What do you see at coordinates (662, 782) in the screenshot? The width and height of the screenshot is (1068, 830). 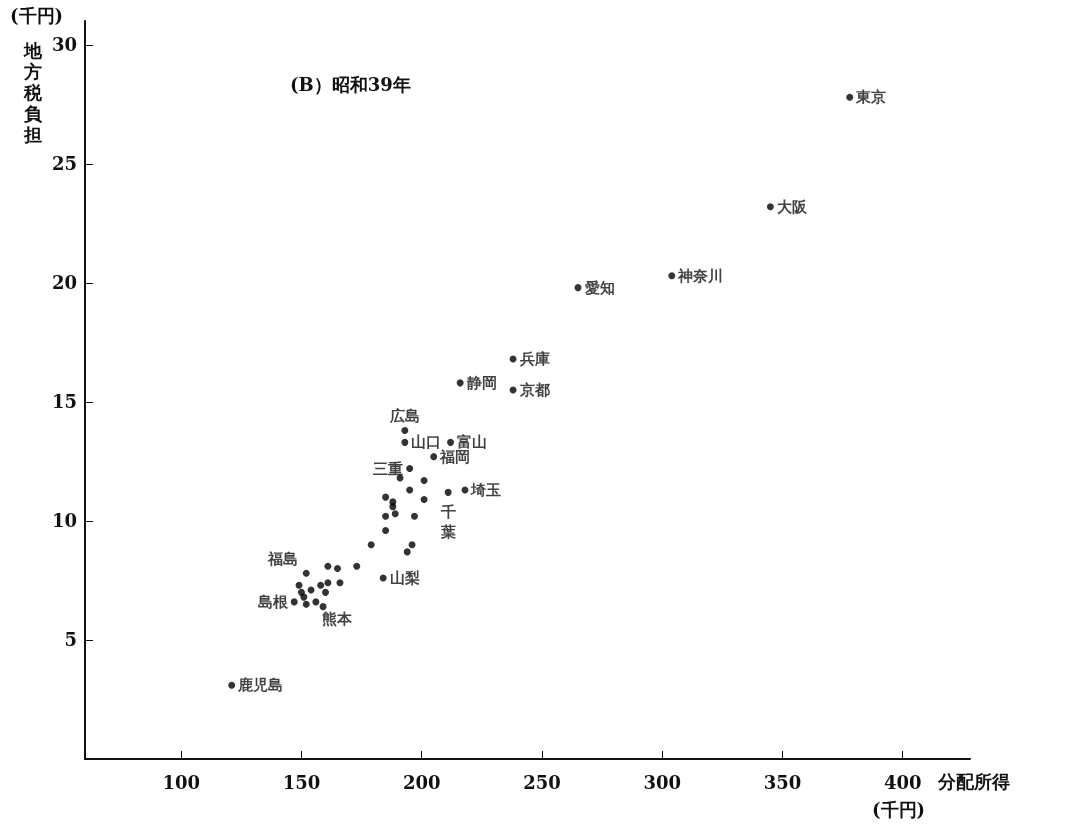 I see `x-tick-label: 300` at bounding box center [662, 782].